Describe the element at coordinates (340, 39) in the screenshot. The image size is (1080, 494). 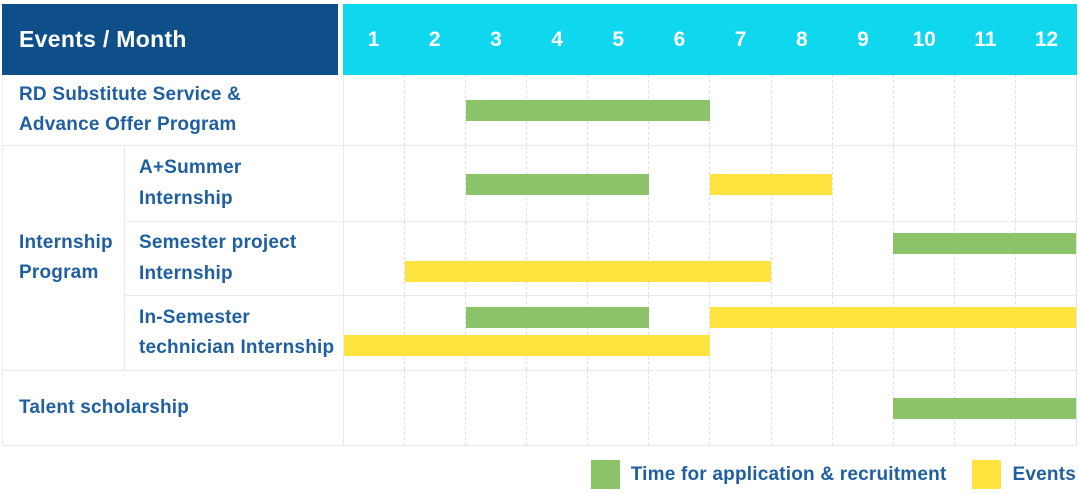
I see `header-divider-gap` at that location.